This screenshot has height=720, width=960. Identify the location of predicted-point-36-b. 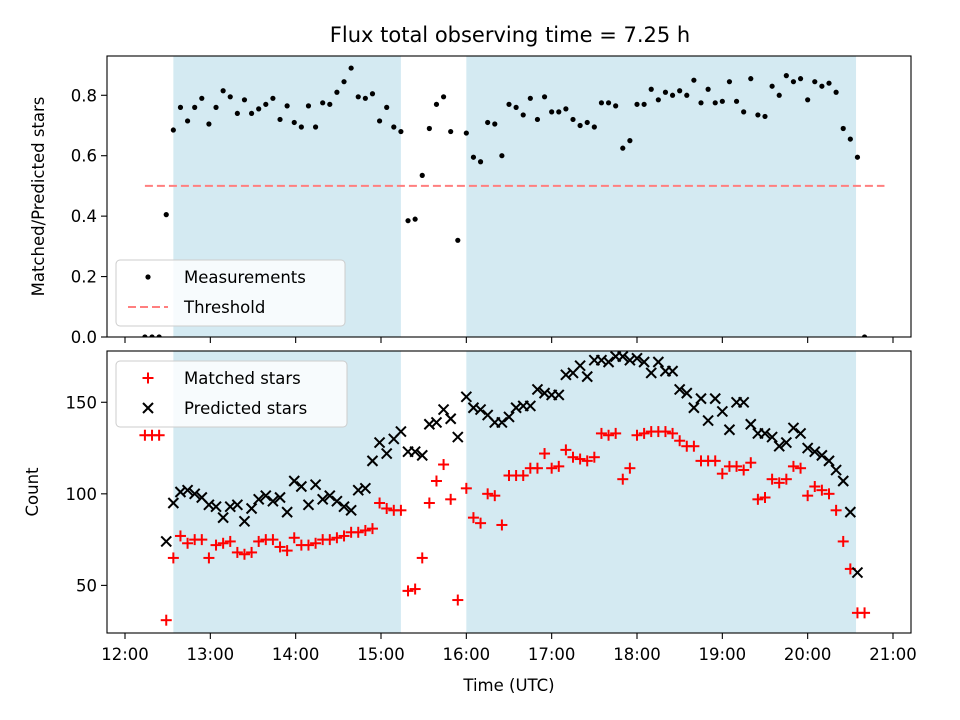
(422, 455).